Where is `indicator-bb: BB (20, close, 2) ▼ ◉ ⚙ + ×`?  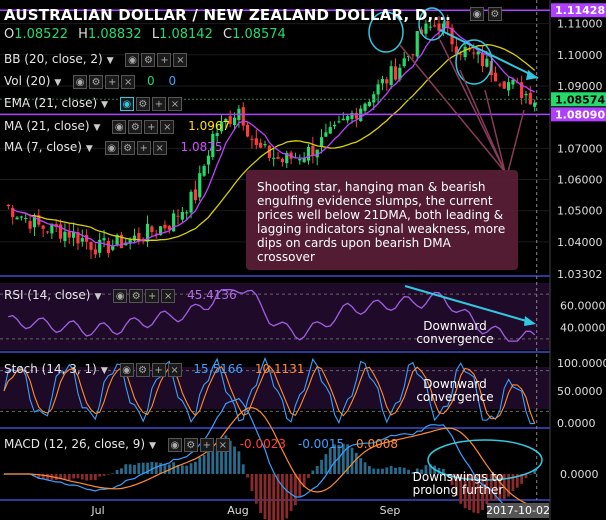
indicator-bb: BB (20, close, 2) ▼ ◉ ⚙ + × is located at coordinates (96, 59).